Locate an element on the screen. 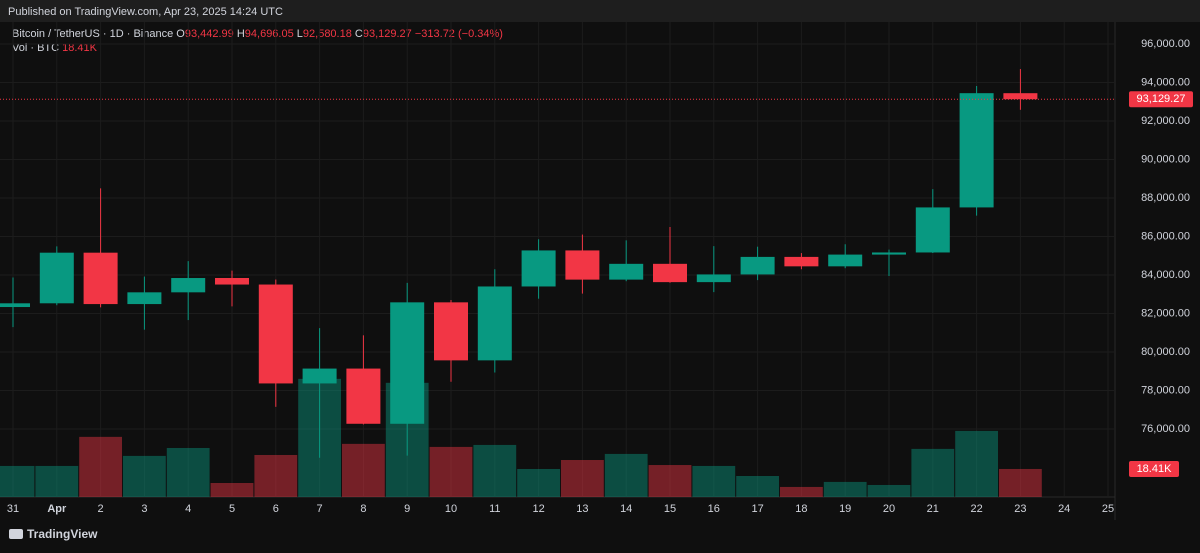 This screenshot has width=1200, height=553. brand-text: TradingView is located at coordinates (62, 534).